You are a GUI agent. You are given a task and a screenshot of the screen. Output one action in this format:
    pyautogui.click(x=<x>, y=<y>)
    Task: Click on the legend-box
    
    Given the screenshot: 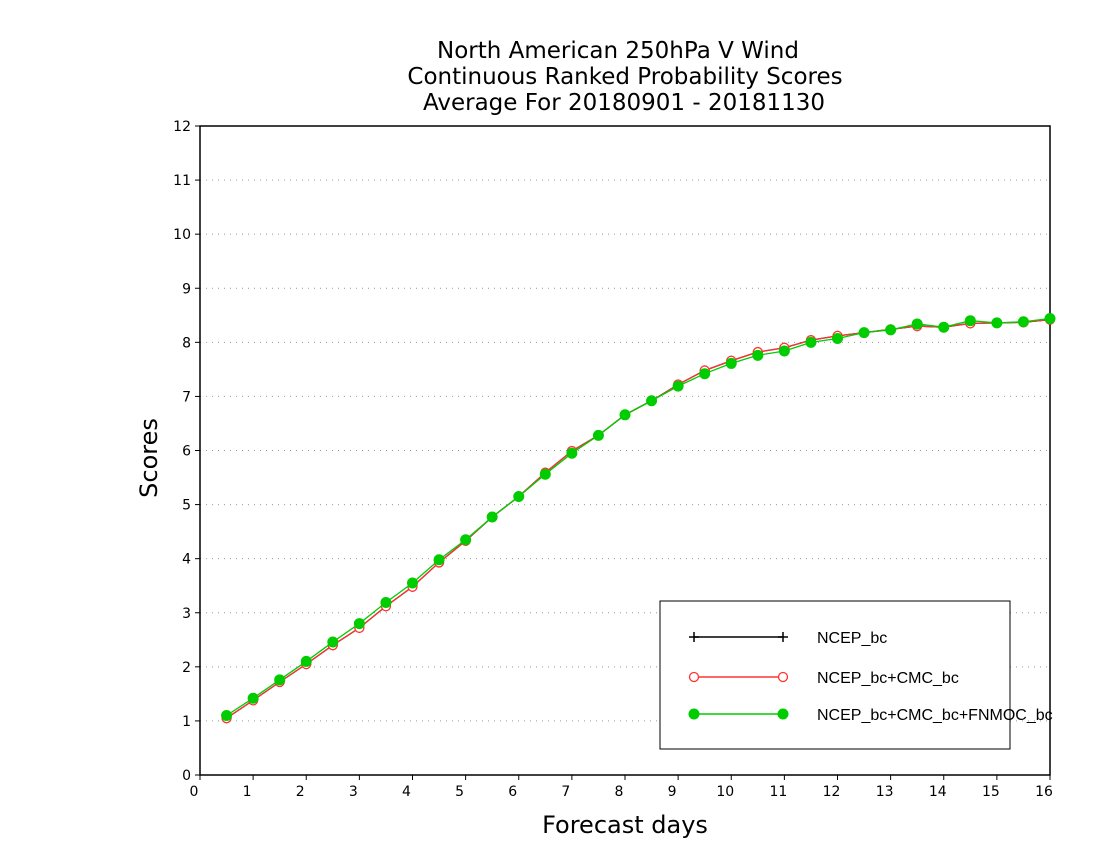 What is the action you would take?
    pyautogui.click(x=835, y=675)
    